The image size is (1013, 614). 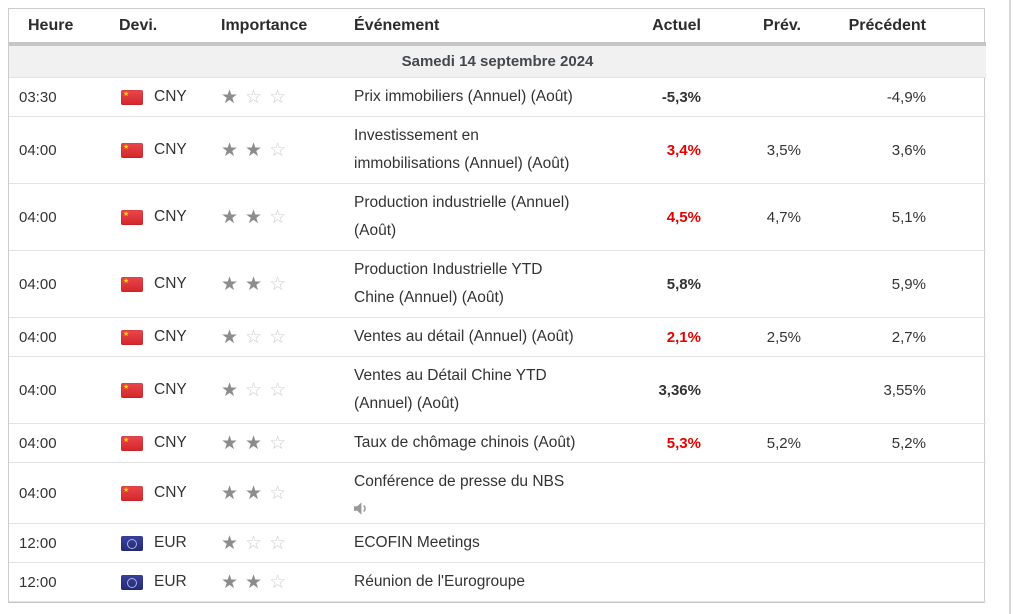 What do you see at coordinates (670, 284) in the screenshot?
I see `actual-value: 5,8%` at bounding box center [670, 284].